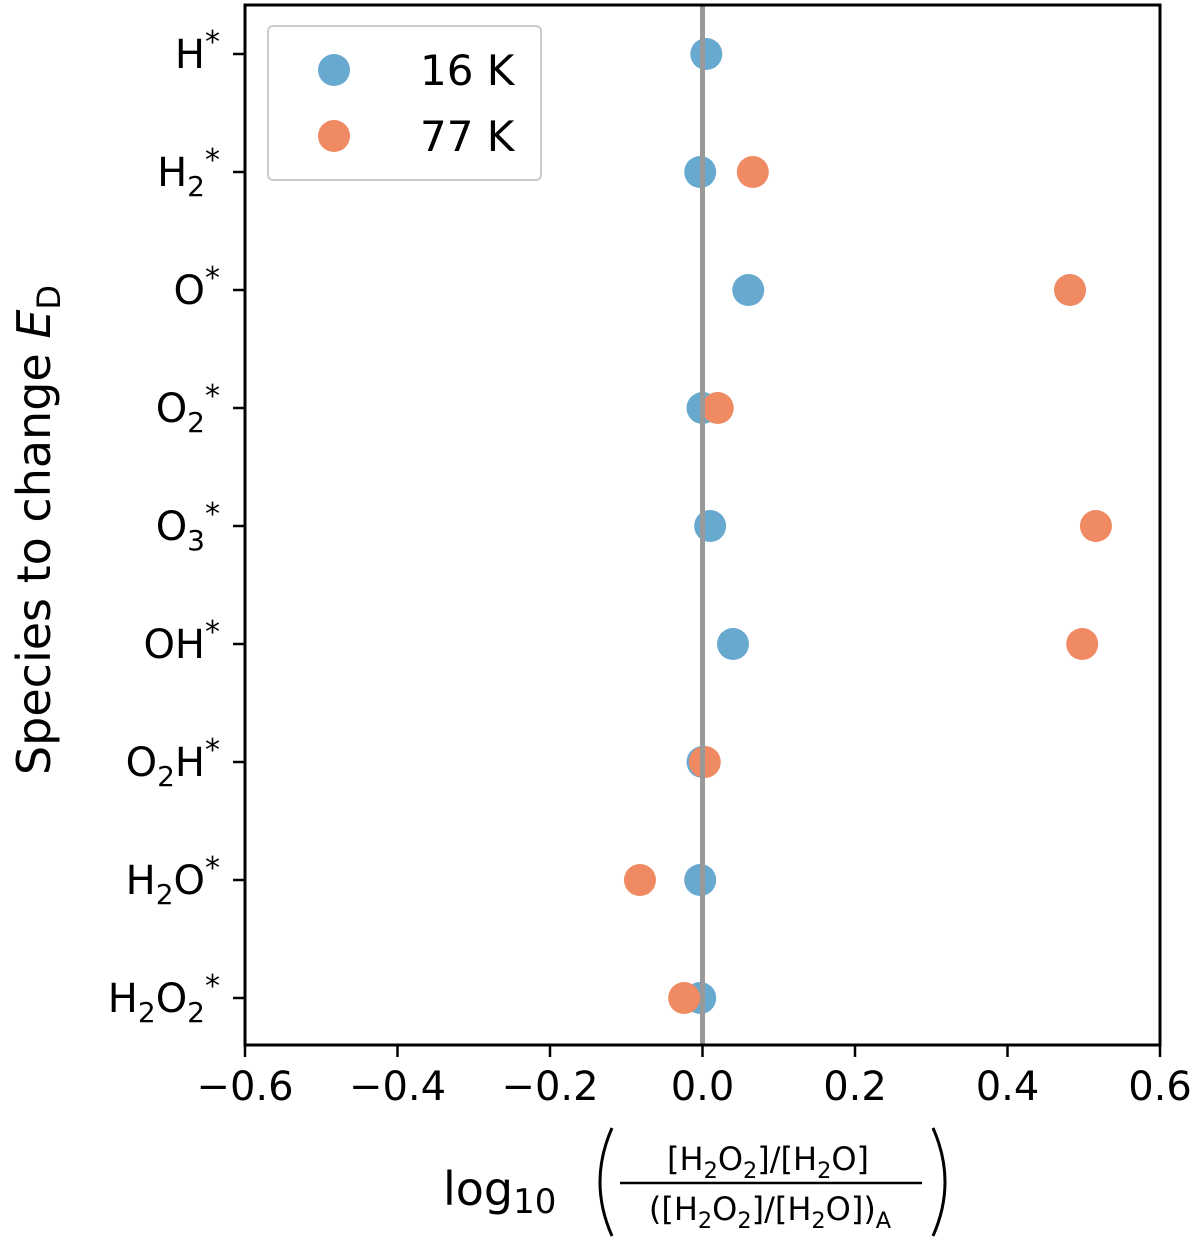  What do you see at coordinates (468, 70) in the screenshot?
I see `legend-label: 16 K` at bounding box center [468, 70].